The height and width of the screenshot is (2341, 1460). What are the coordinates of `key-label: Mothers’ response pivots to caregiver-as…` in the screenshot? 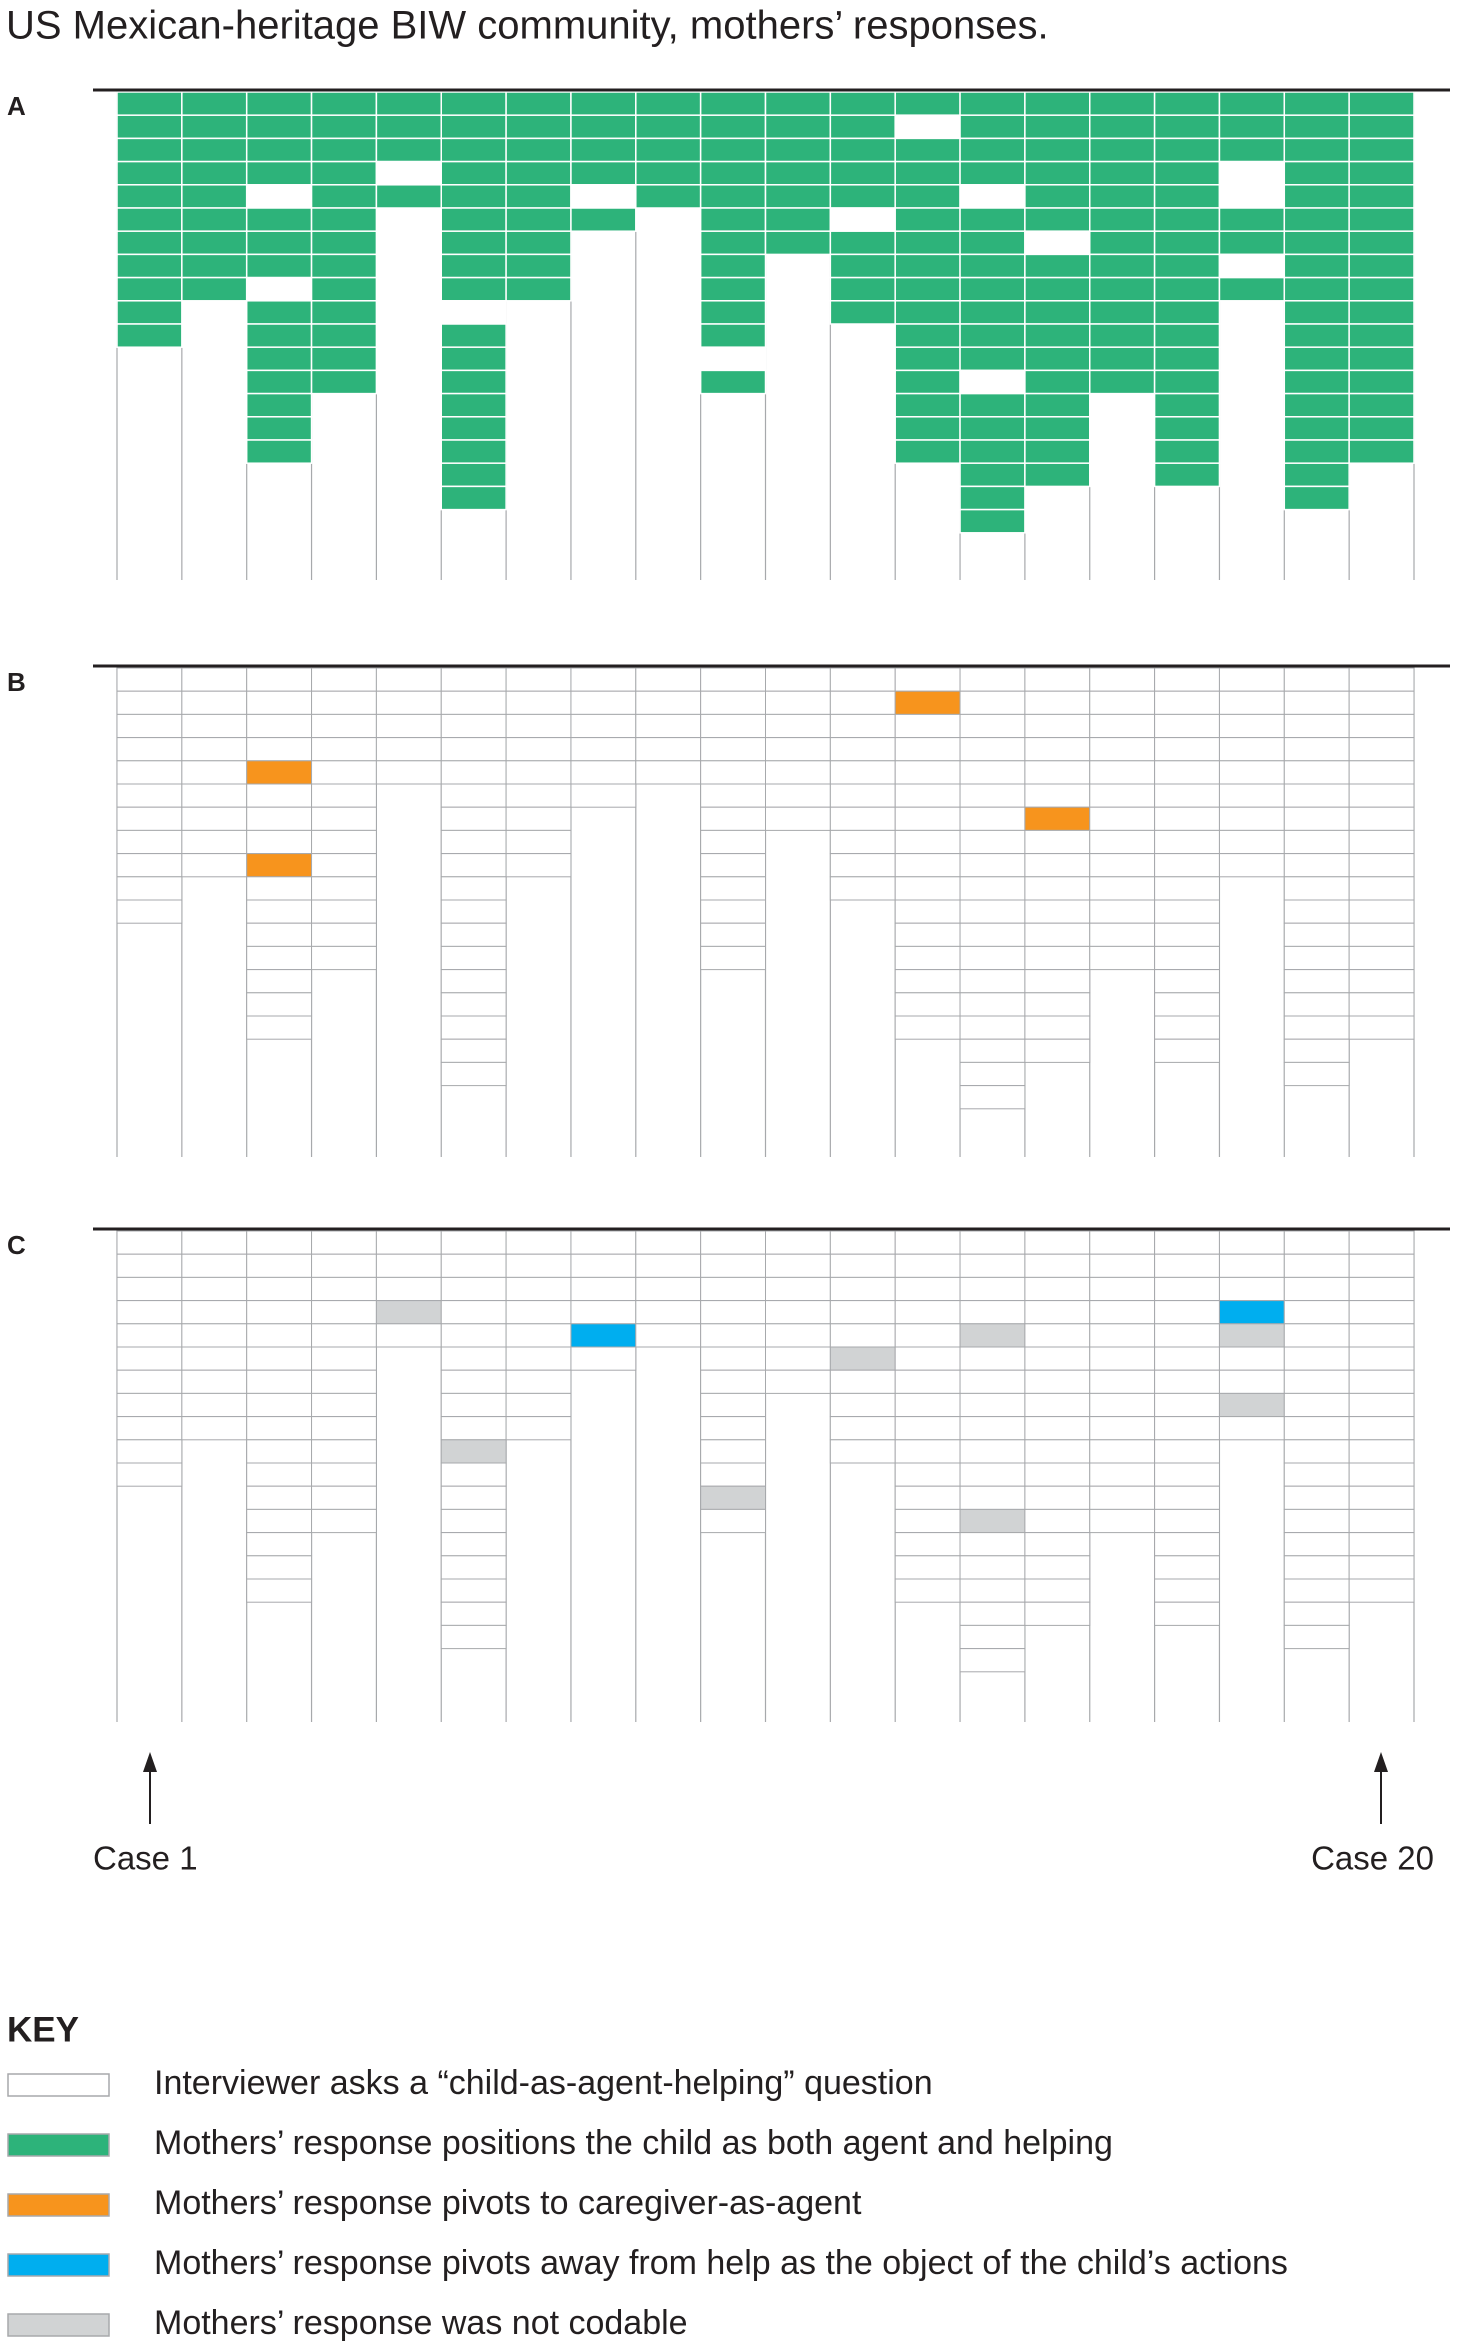 It's located at (508, 2203).